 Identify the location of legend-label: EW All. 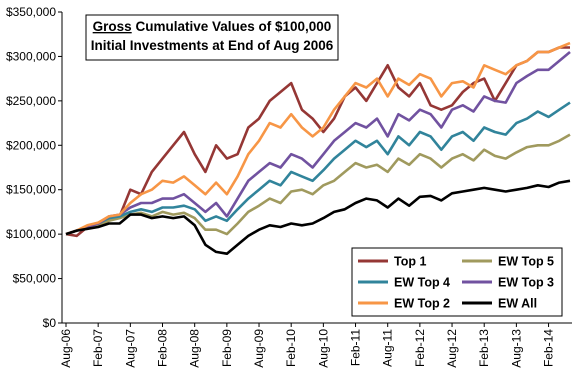
(517, 304).